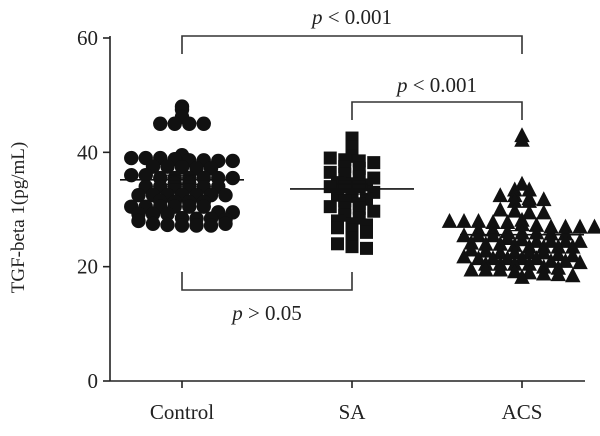 Image resolution: width=600 pixels, height=436 pixels. I want to click on p-value-label: p > 0.05, so click(266, 313).